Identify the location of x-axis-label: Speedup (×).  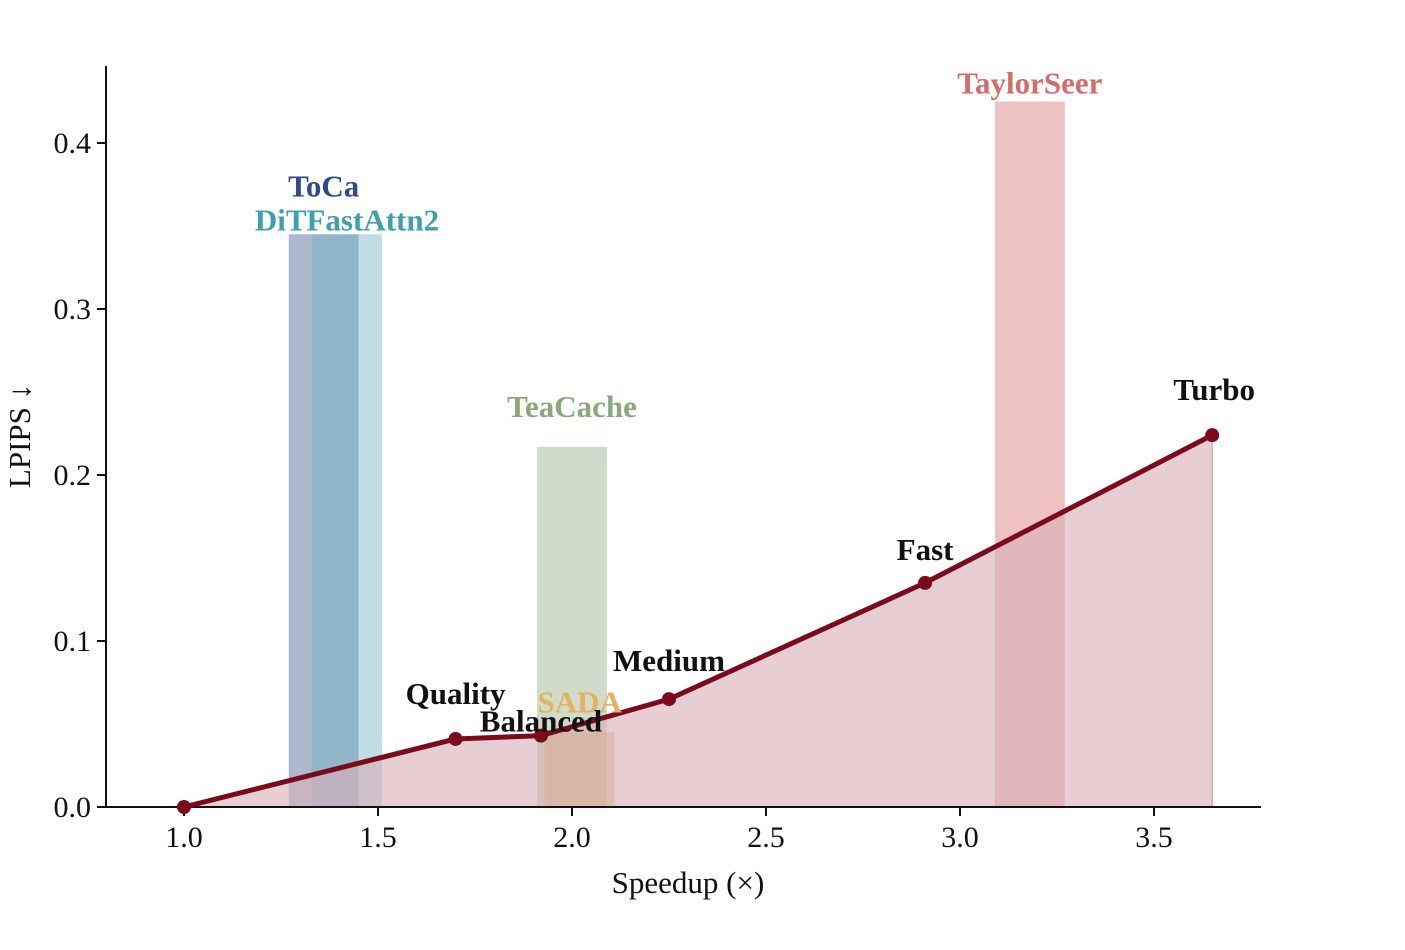
(688, 882).